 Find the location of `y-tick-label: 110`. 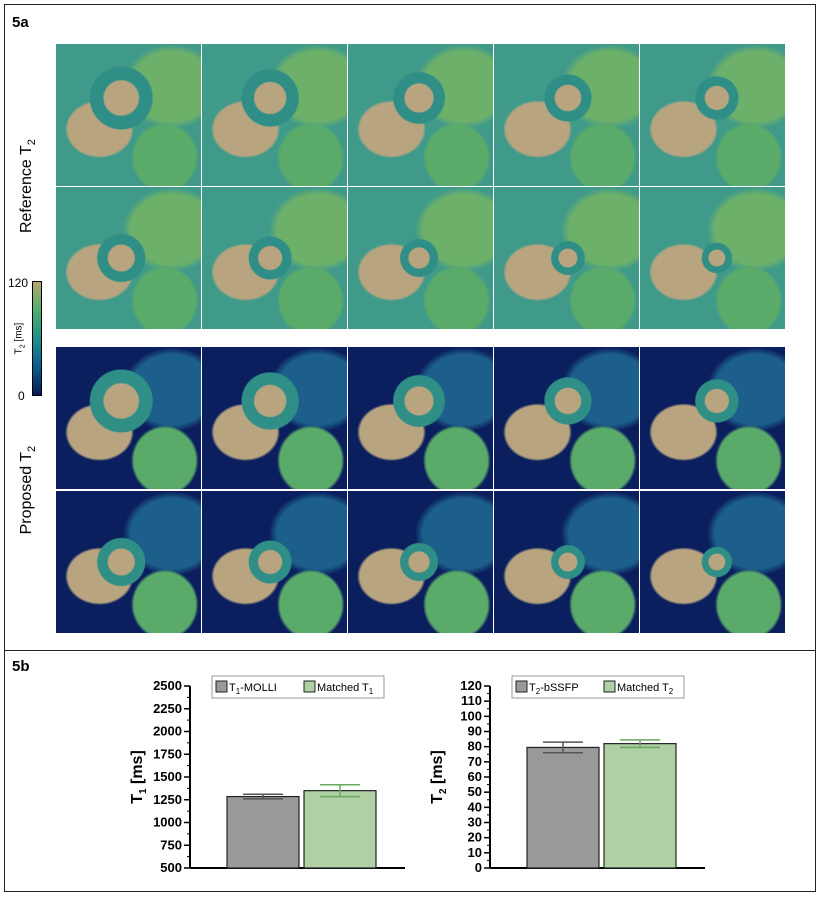

y-tick-label: 110 is located at coordinates (471, 700).